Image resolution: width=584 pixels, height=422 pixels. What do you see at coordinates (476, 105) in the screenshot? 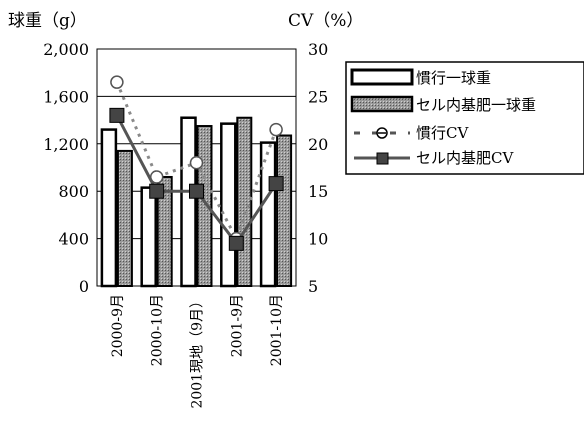
I see `legend-label-cell-weight: セル内基肥一球重` at bounding box center [476, 105].